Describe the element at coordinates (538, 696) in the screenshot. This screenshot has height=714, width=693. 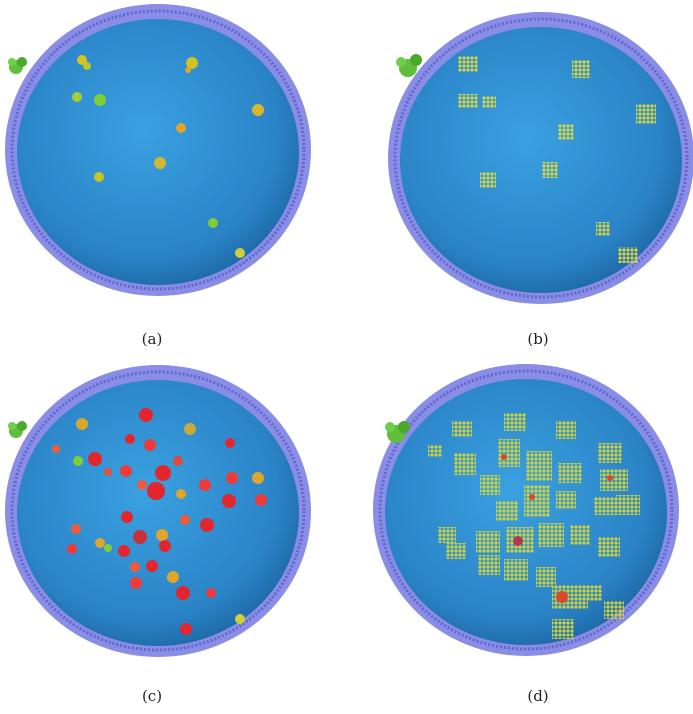
I see `caption-d: (d)` at that location.